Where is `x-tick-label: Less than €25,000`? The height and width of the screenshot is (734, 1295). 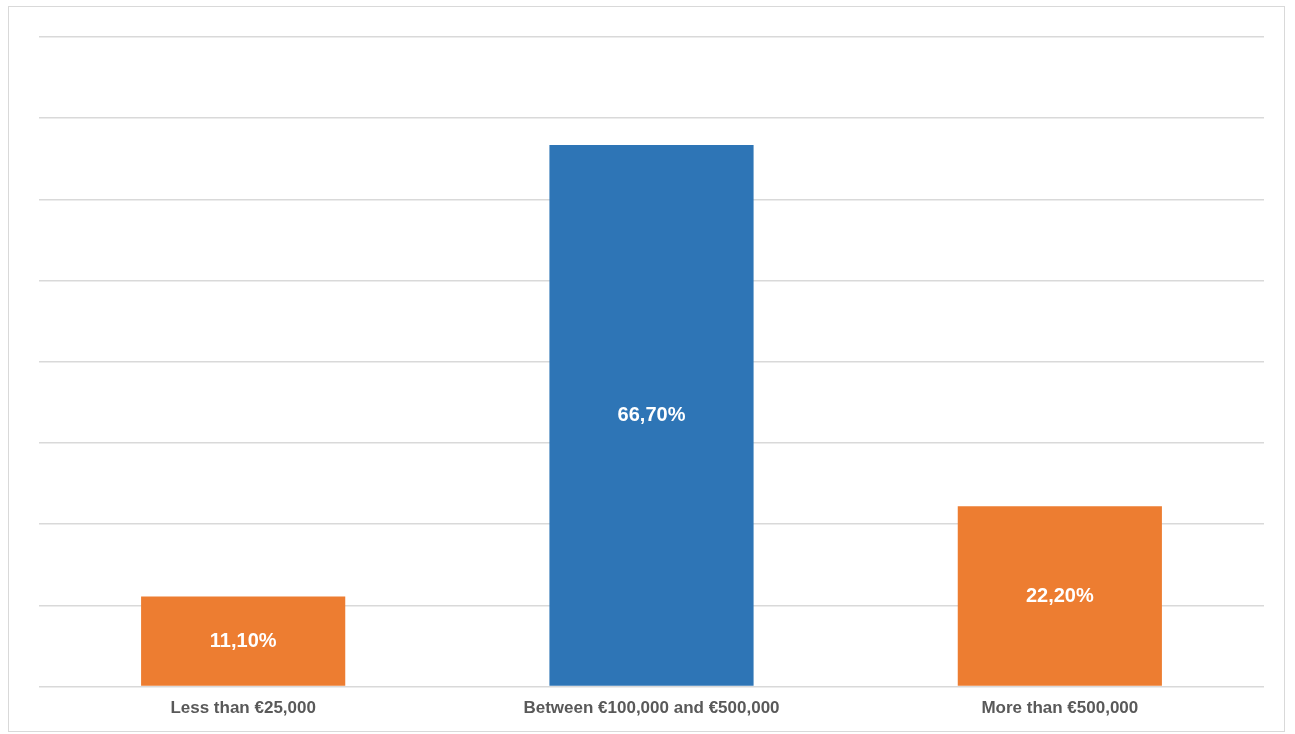 x-tick-label: Less than €25,000 is located at coordinates (243, 708).